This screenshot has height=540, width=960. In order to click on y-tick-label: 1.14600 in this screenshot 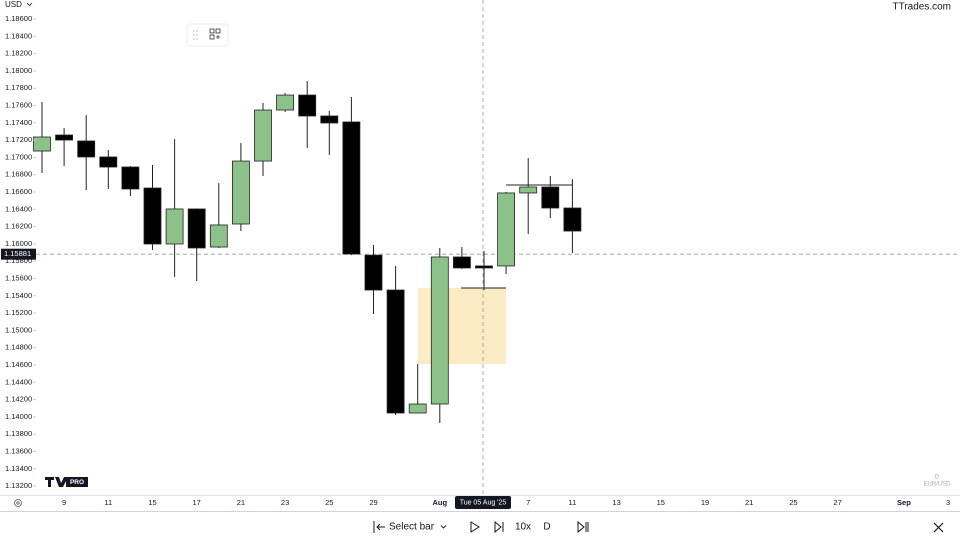, I will do `click(18, 364)`.